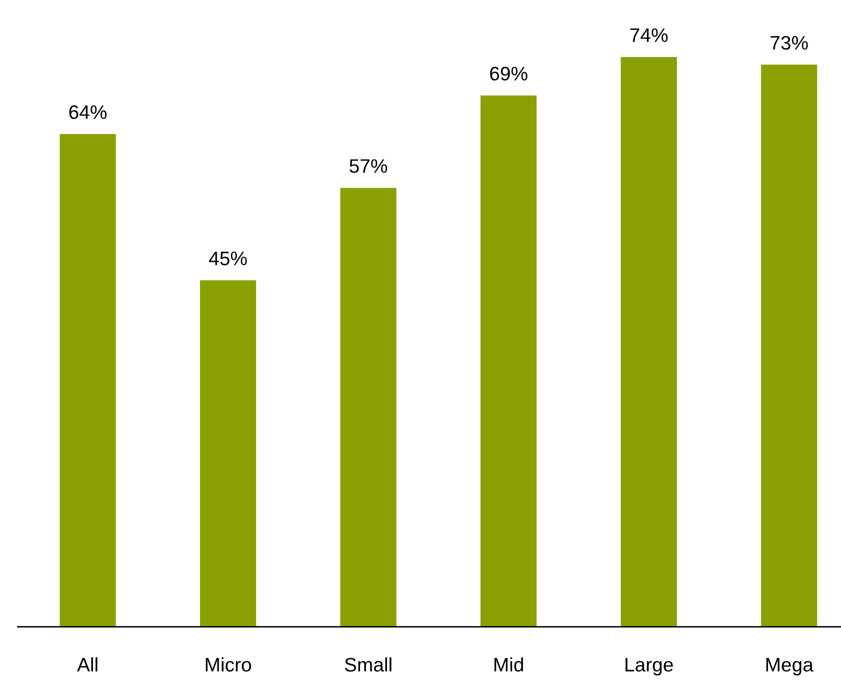 This screenshot has height=688, width=841. I want to click on data-label: 57%, so click(369, 166).